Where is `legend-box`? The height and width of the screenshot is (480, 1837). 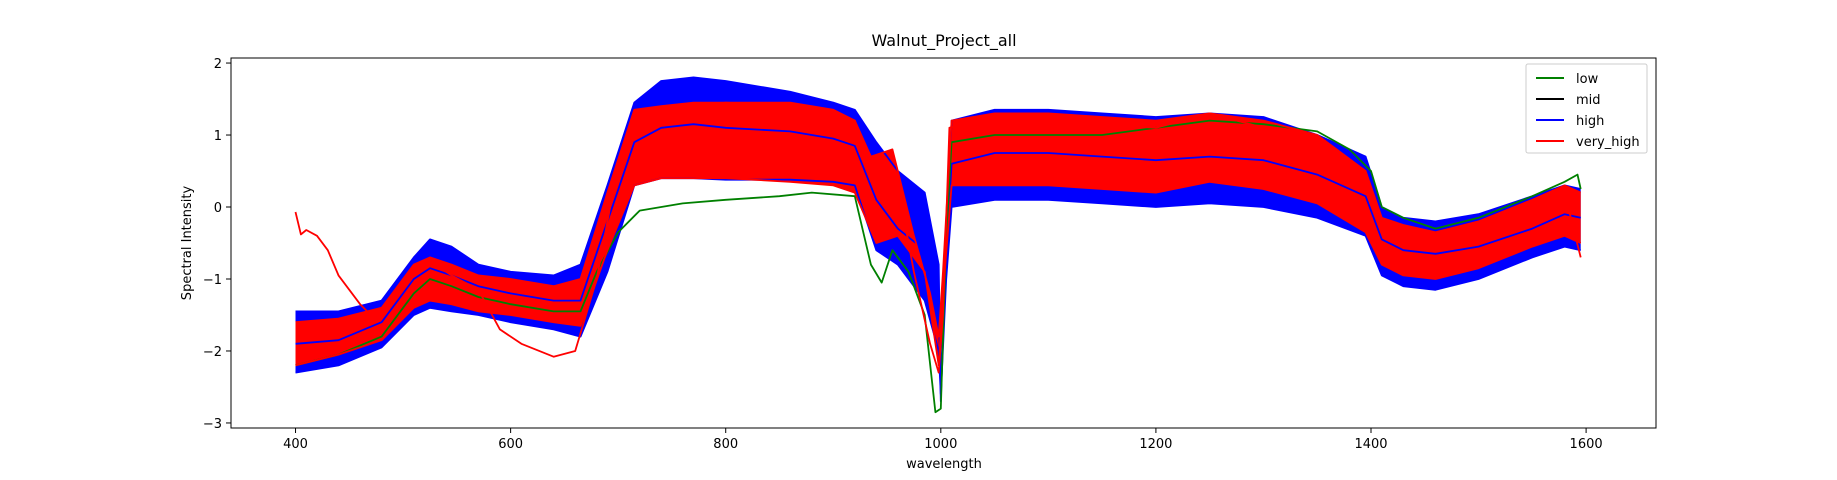
legend-box is located at coordinates (1586, 108).